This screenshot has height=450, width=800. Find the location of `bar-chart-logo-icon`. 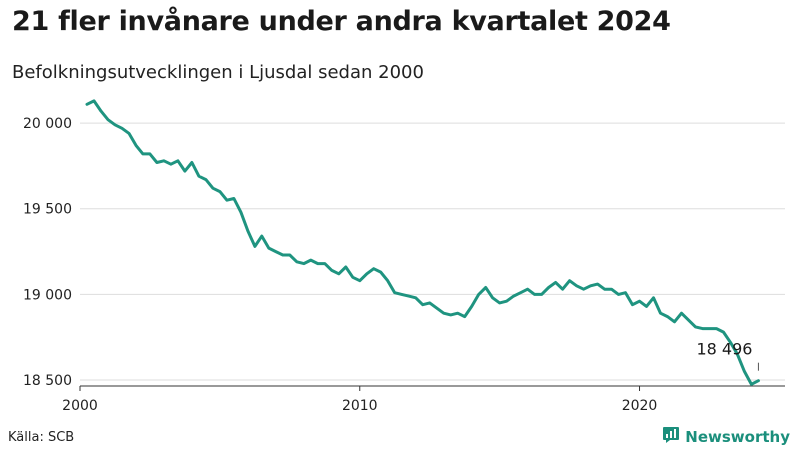

bar-chart-logo-icon is located at coordinates (671, 437).